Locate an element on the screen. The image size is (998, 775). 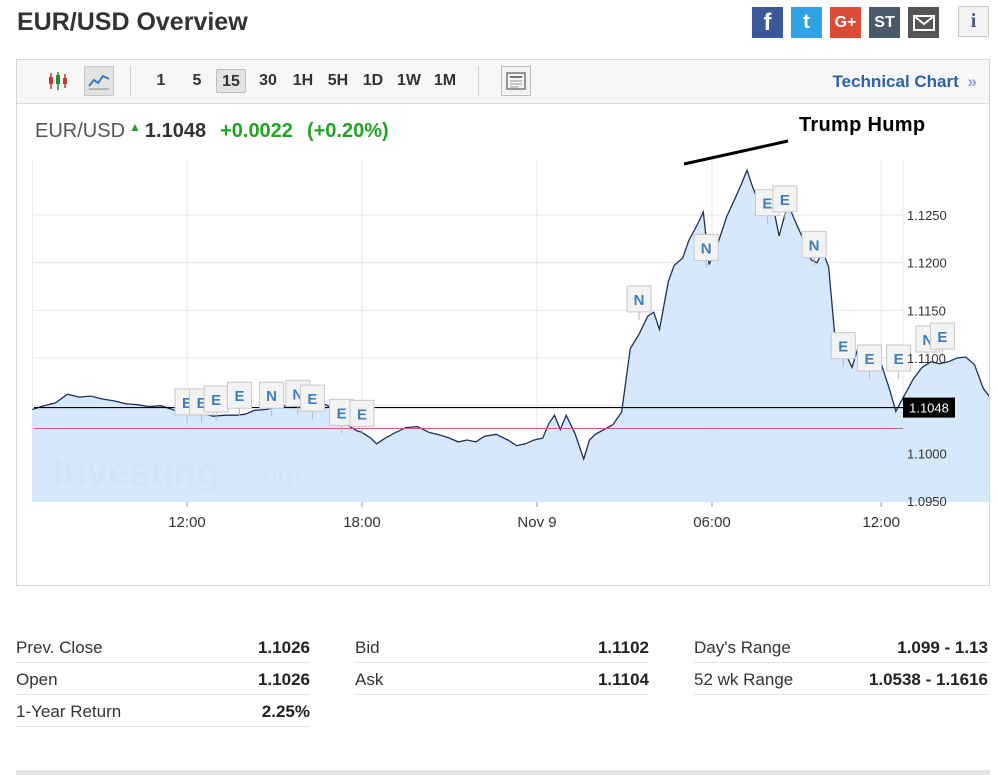
stat-label: Day's Range is located at coordinates (742, 647).